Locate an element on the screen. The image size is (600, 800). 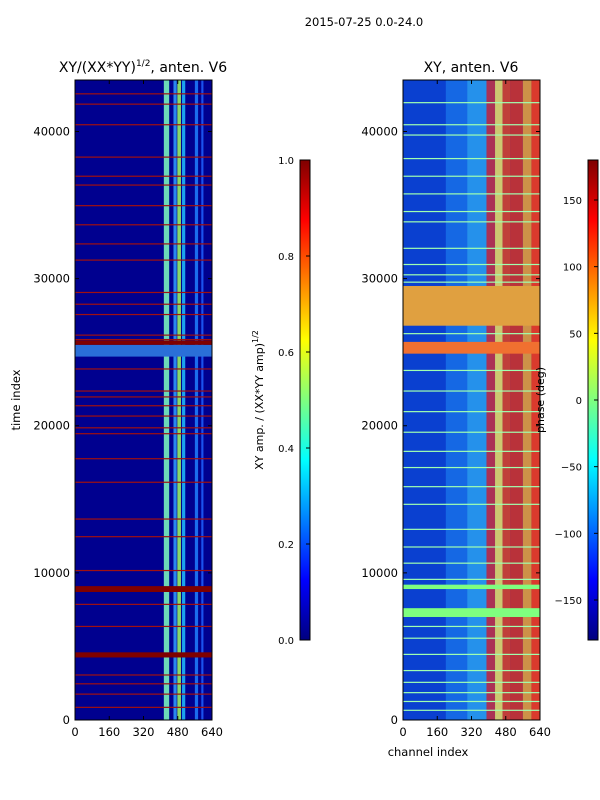
amplitude-title: XY/(XX*YY)1/2, anten. V6 is located at coordinates (143, 67).